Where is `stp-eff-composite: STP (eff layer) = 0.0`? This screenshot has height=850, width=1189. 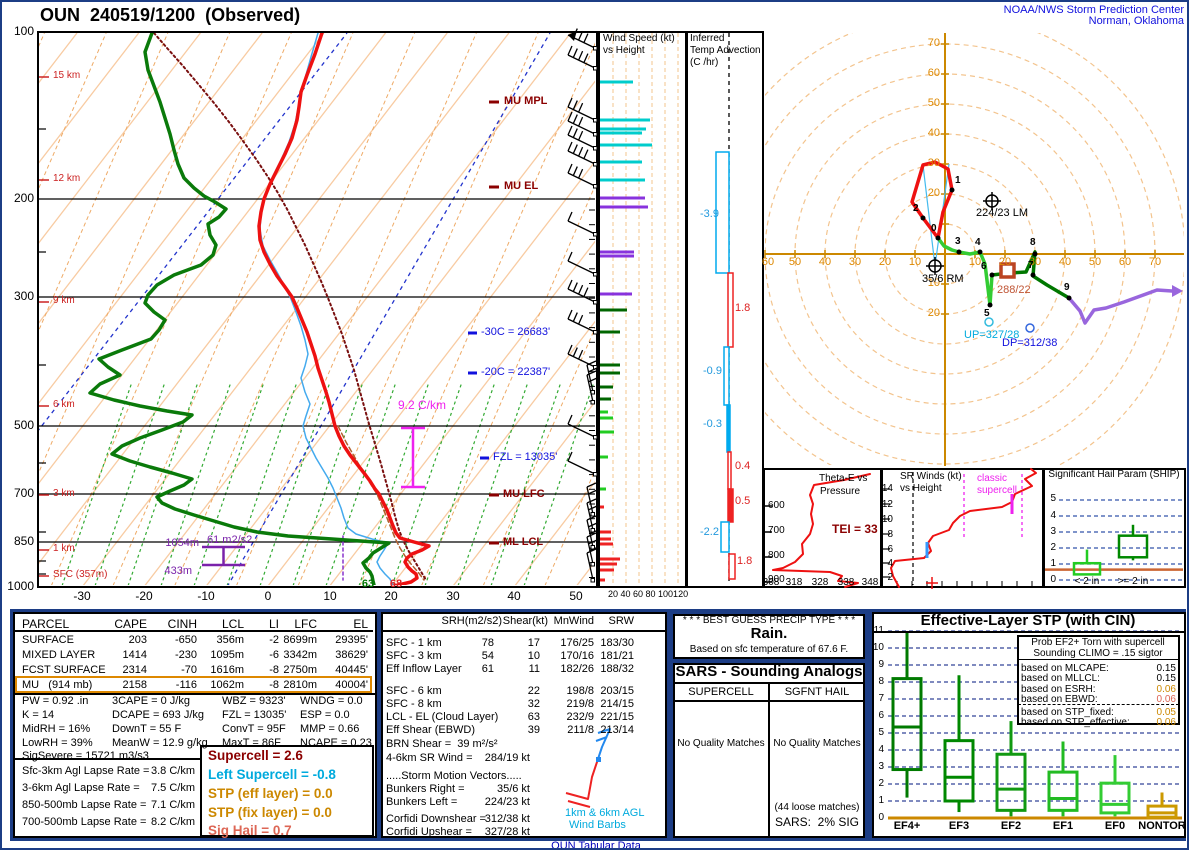
stp-eff-composite: STP (eff layer) = 0.0 is located at coordinates (270, 793).